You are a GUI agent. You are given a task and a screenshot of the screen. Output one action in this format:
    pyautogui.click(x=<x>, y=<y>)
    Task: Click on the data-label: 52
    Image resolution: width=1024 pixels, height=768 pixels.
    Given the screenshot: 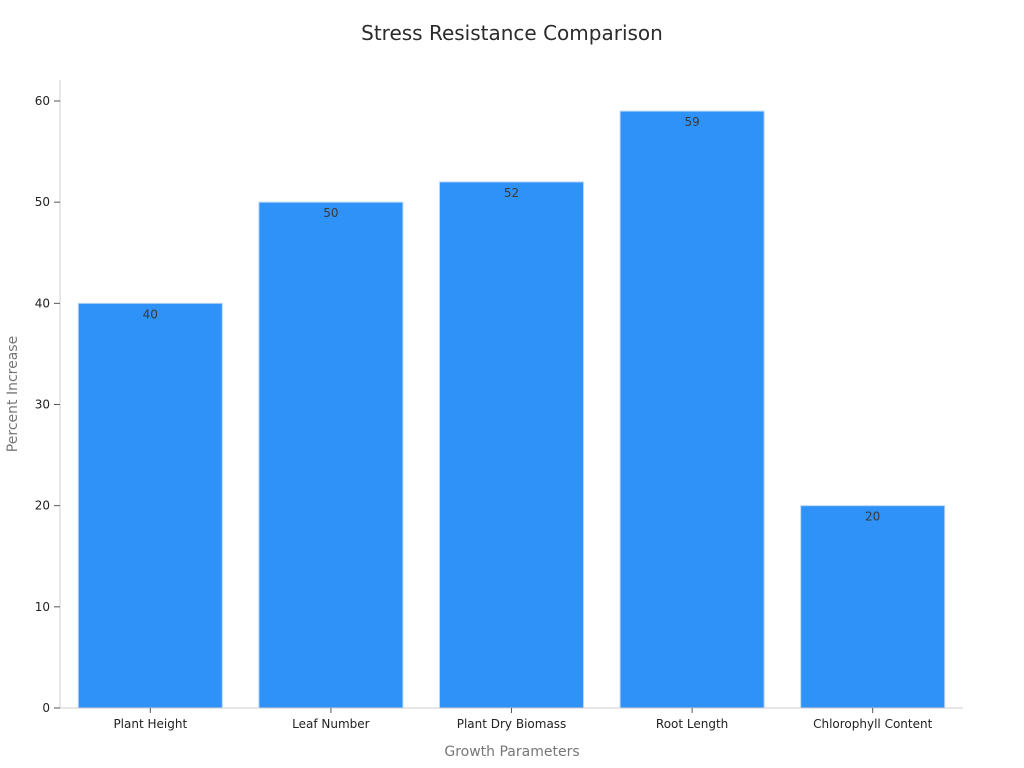 What is the action you would take?
    pyautogui.click(x=511, y=193)
    